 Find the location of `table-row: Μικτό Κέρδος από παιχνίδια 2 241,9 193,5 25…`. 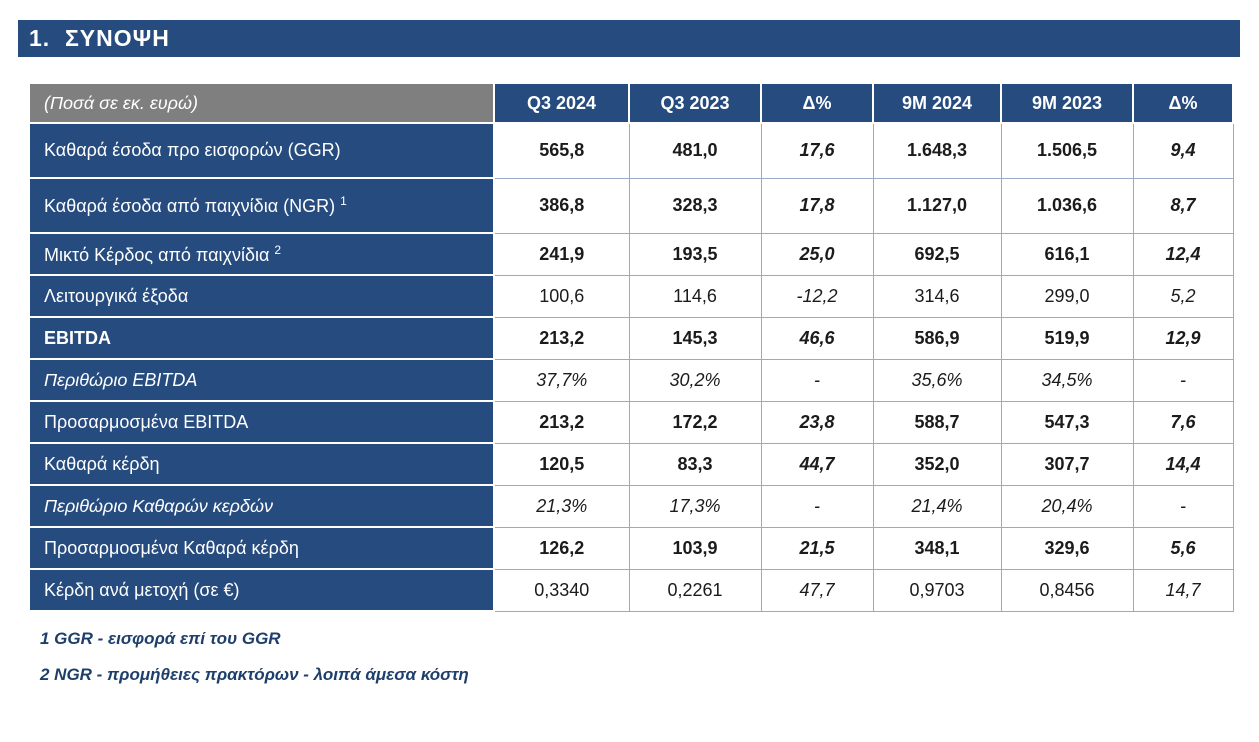

table-row: Μικτό Κέρδος από παιχνίδια 2 241,9 193,5 25… is located at coordinates (631, 254).